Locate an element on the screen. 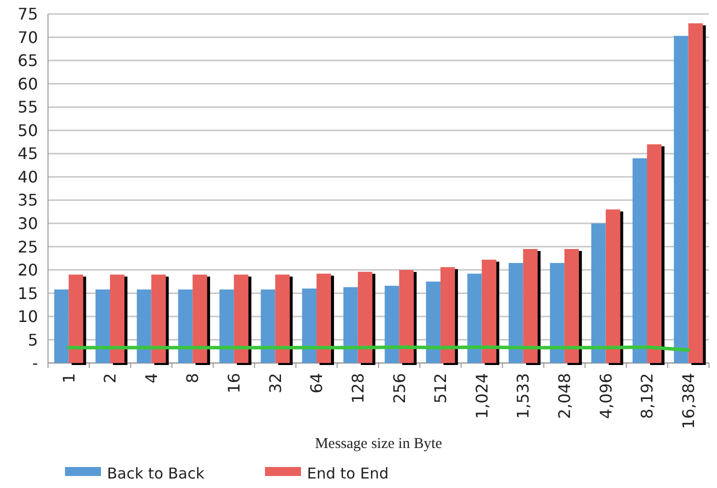 The height and width of the screenshot is (488, 717). x-tick-label: 2 is located at coordinates (110, 378).